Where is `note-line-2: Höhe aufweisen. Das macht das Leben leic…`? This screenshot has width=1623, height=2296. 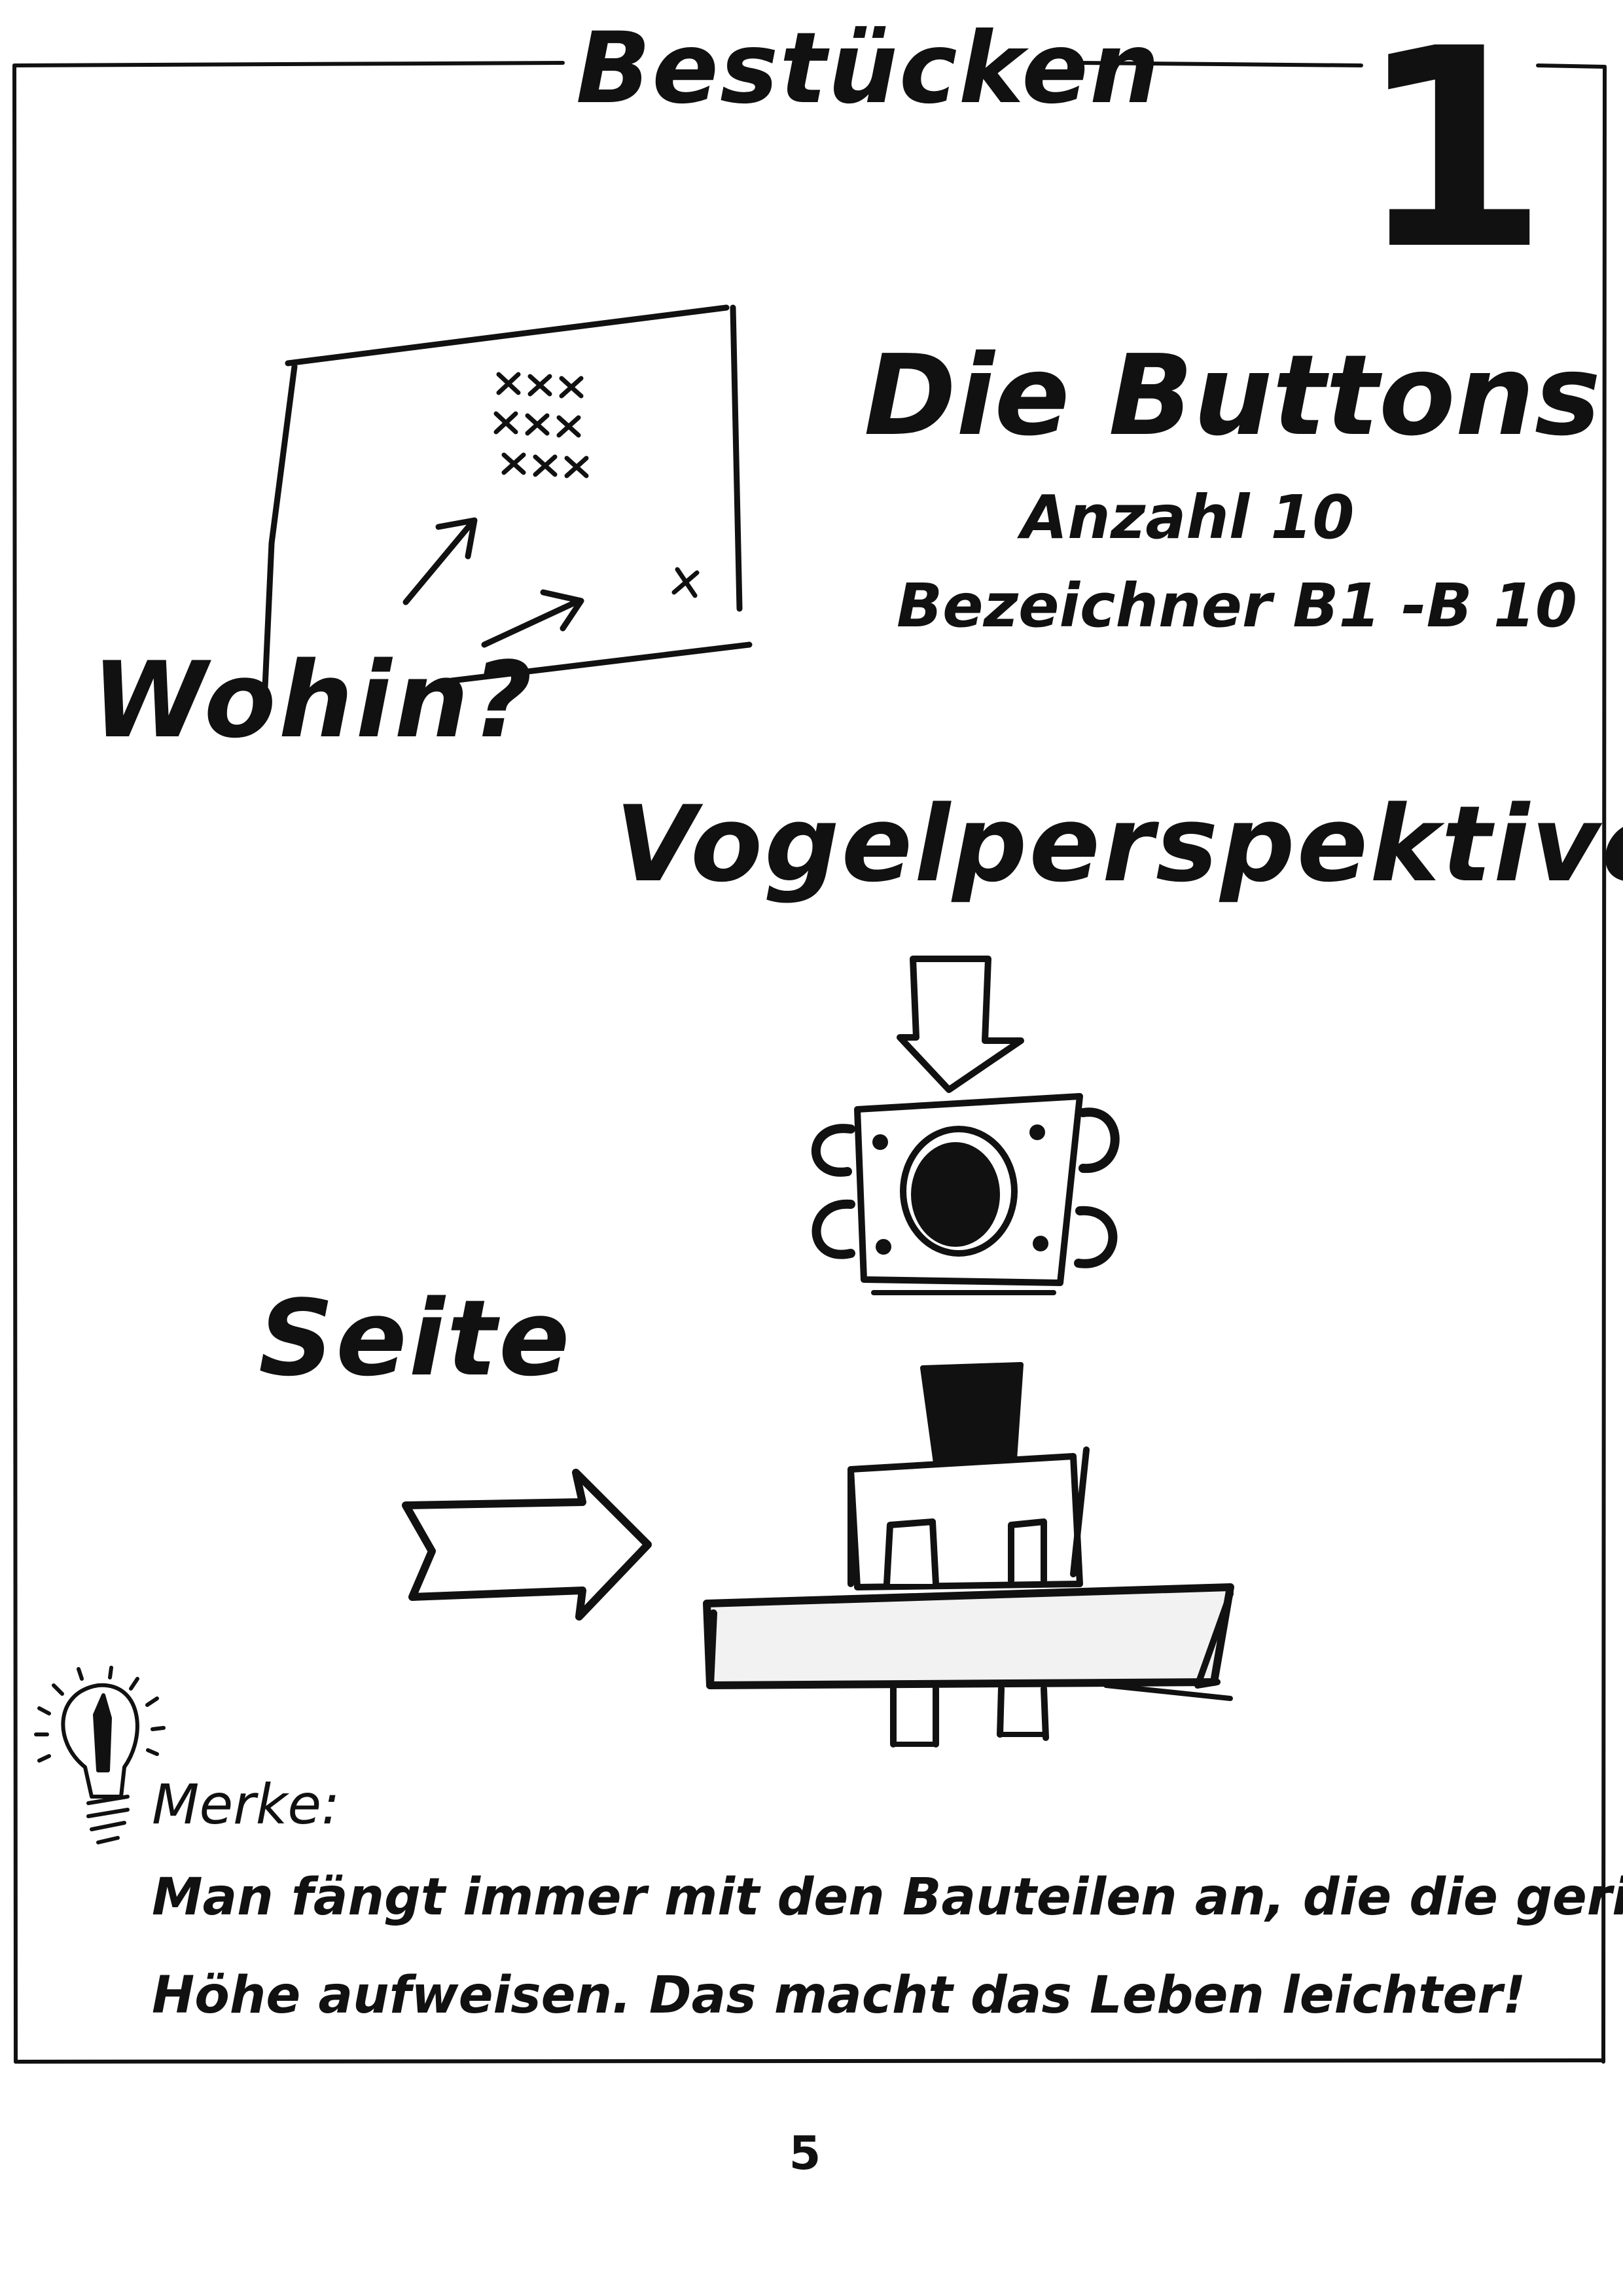 note-line-2: Höhe aufweisen. Das macht das Leben leic… is located at coordinates (839, 1995).